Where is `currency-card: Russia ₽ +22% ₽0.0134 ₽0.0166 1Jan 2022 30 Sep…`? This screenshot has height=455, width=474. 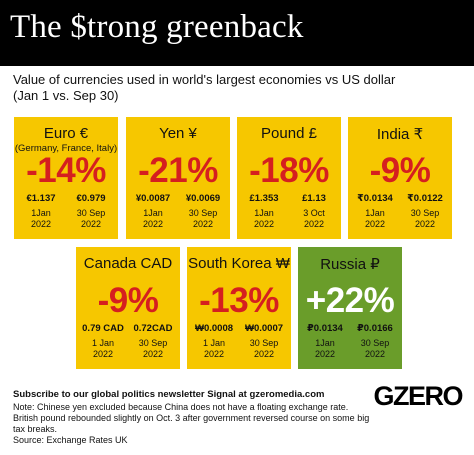 currency-card: Russia ₽ +22% ₽0.0134 ₽0.0166 1Jan 2022 30 Sep… is located at coordinates (350, 308).